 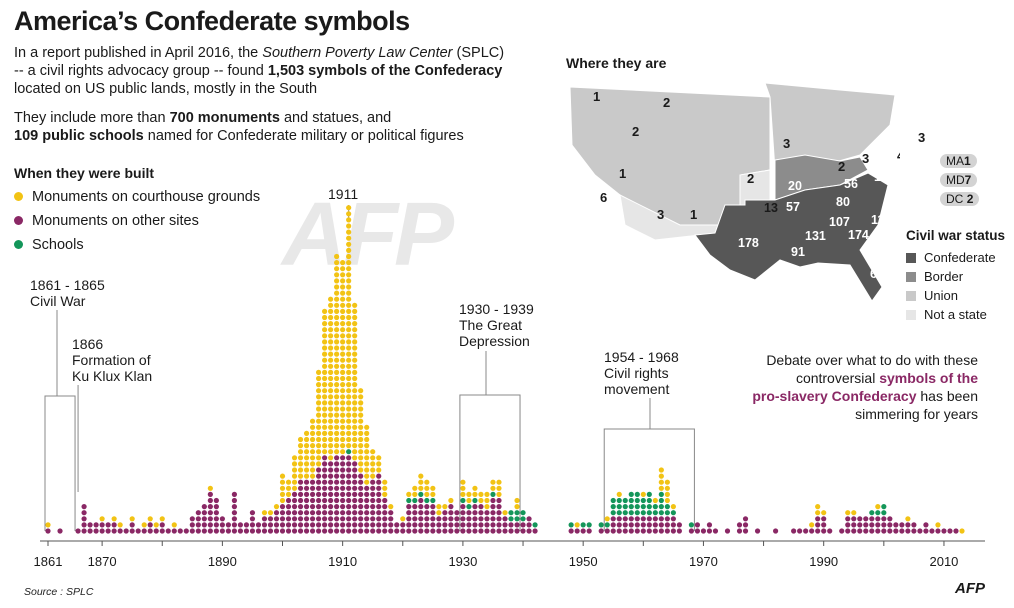 What do you see at coordinates (911, 277) in the screenshot?
I see `border-swatch-icon` at bounding box center [911, 277].